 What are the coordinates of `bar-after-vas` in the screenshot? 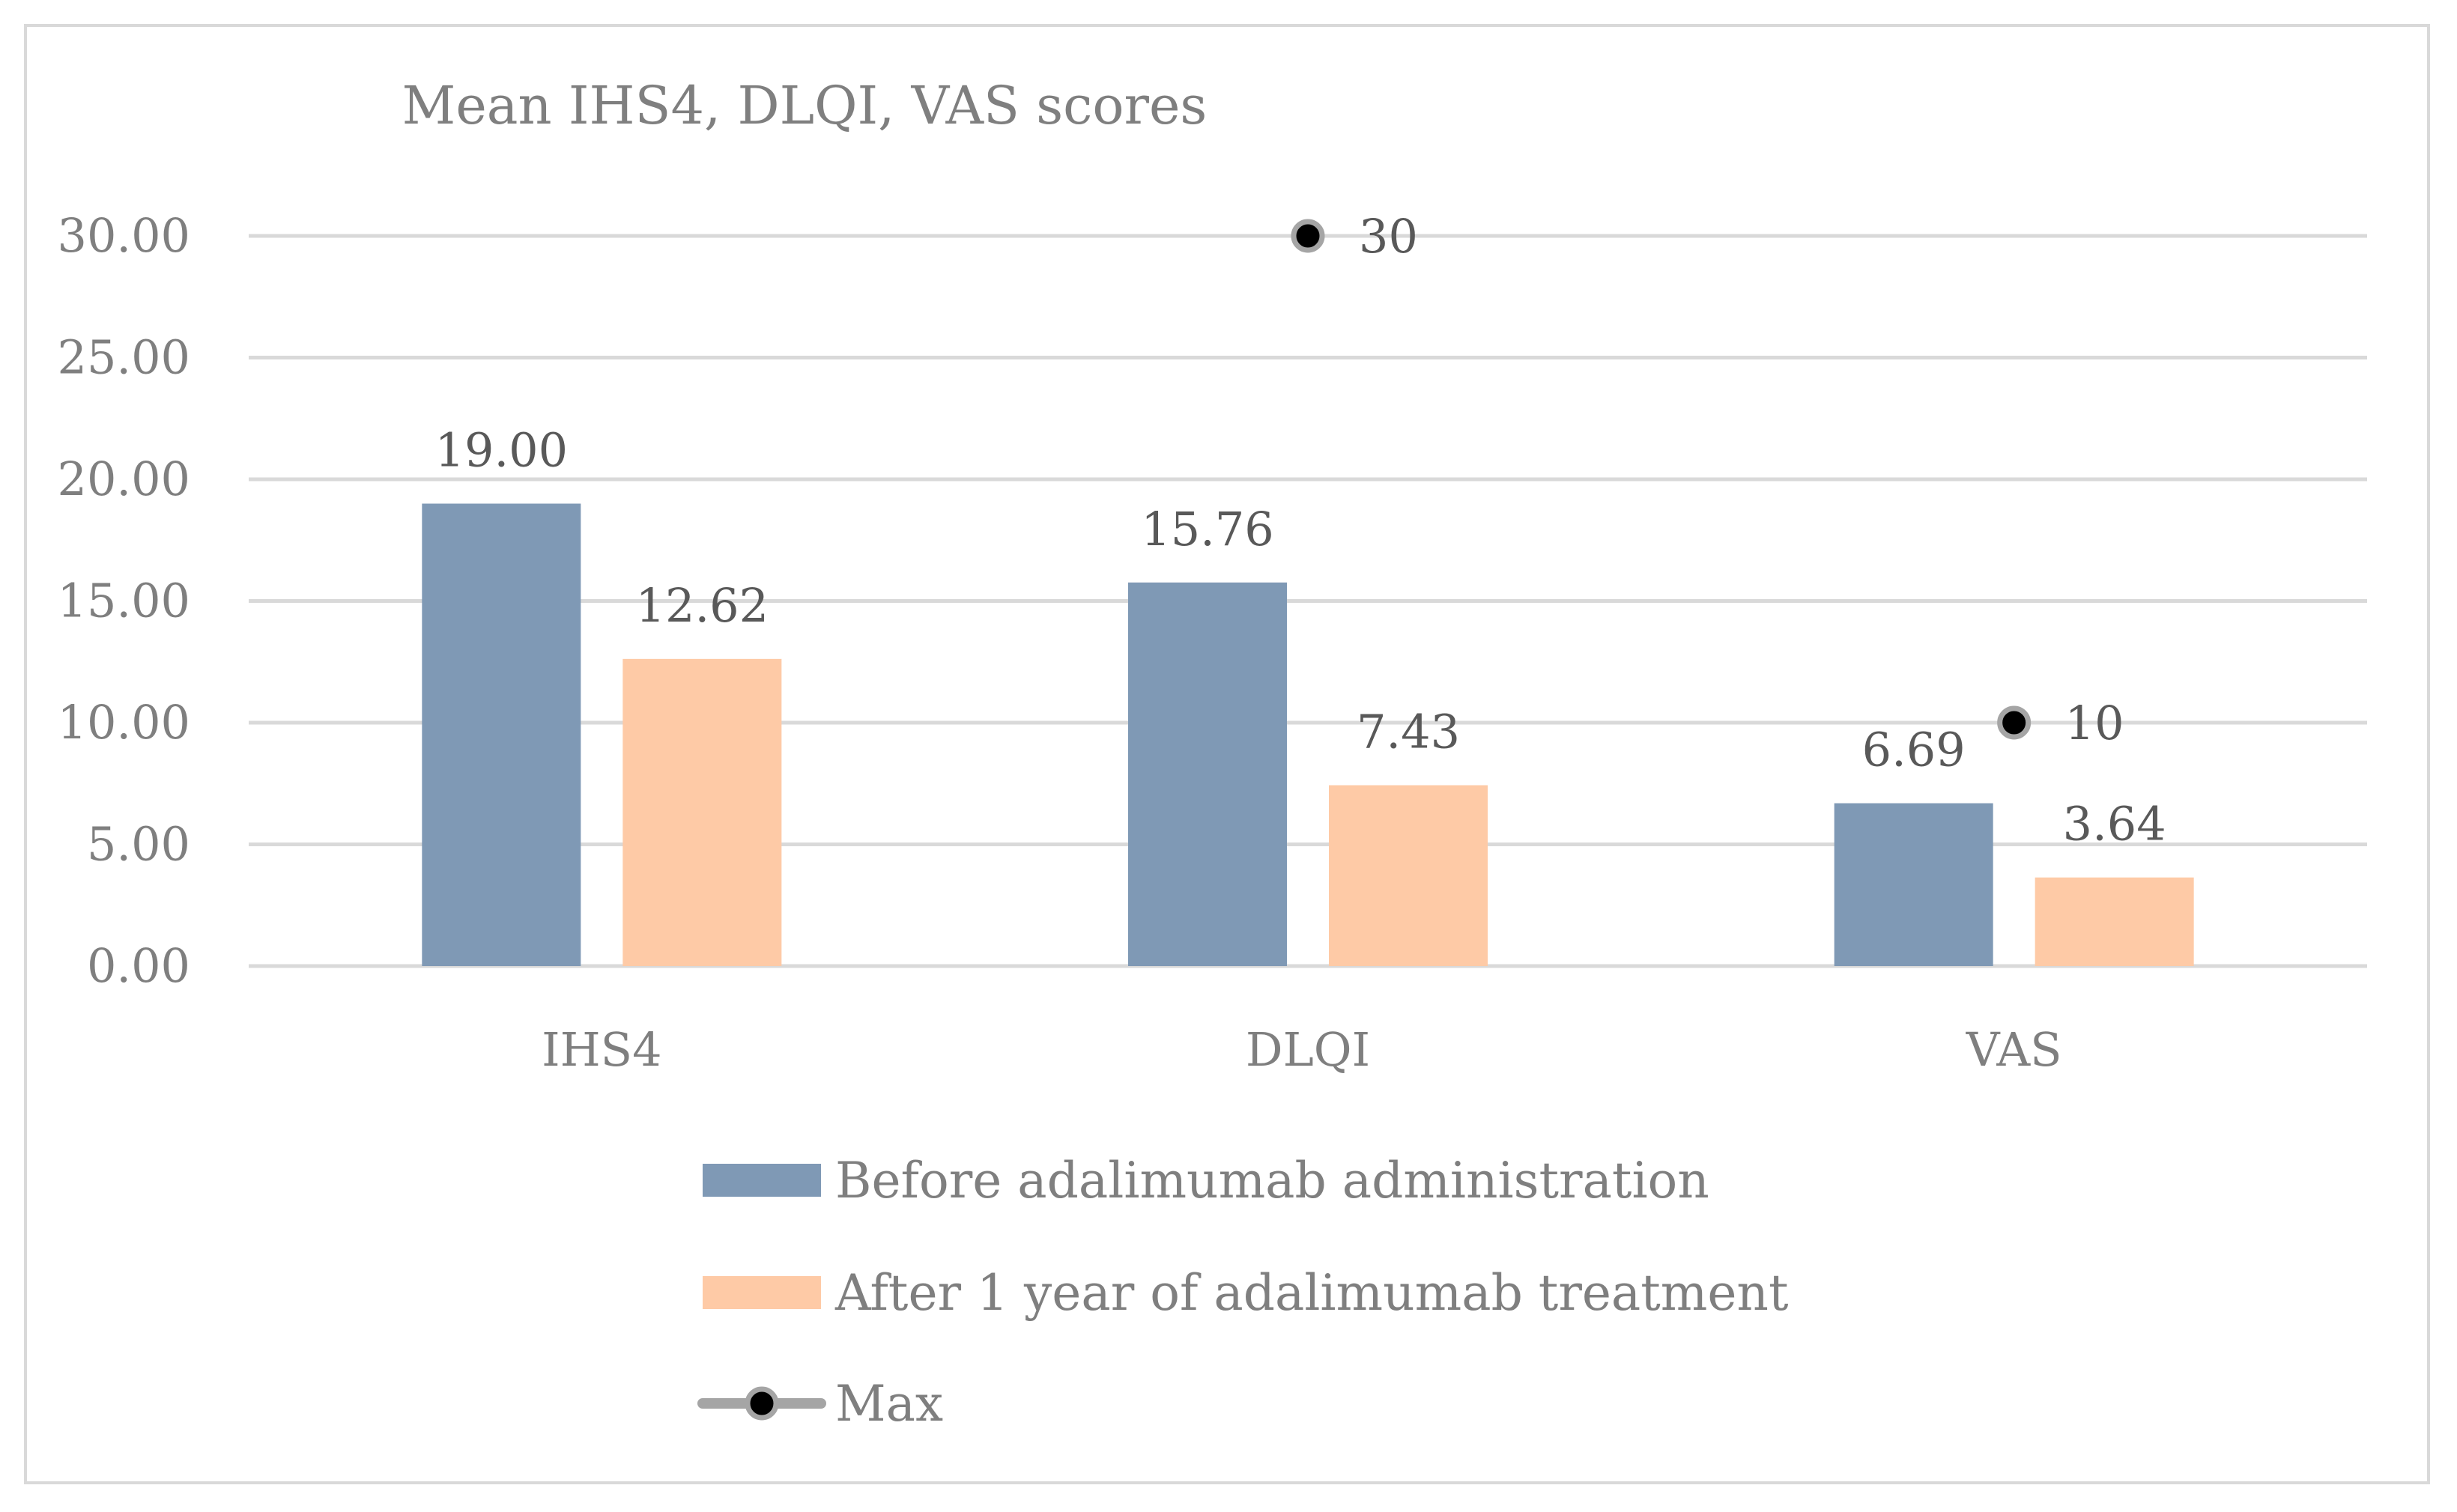 It's located at (2114, 921).